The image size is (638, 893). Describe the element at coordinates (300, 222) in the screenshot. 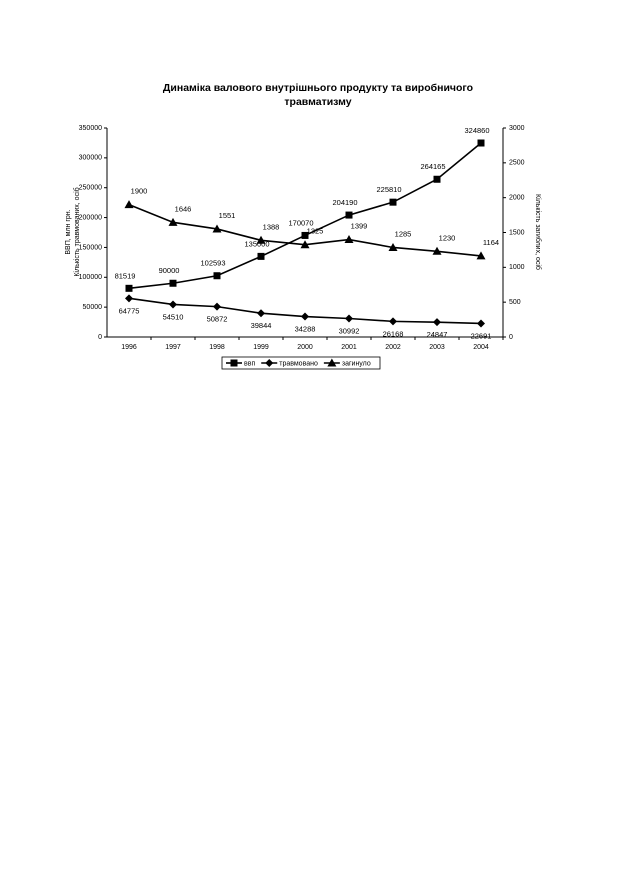

I see `data-label: 170070` at that location.